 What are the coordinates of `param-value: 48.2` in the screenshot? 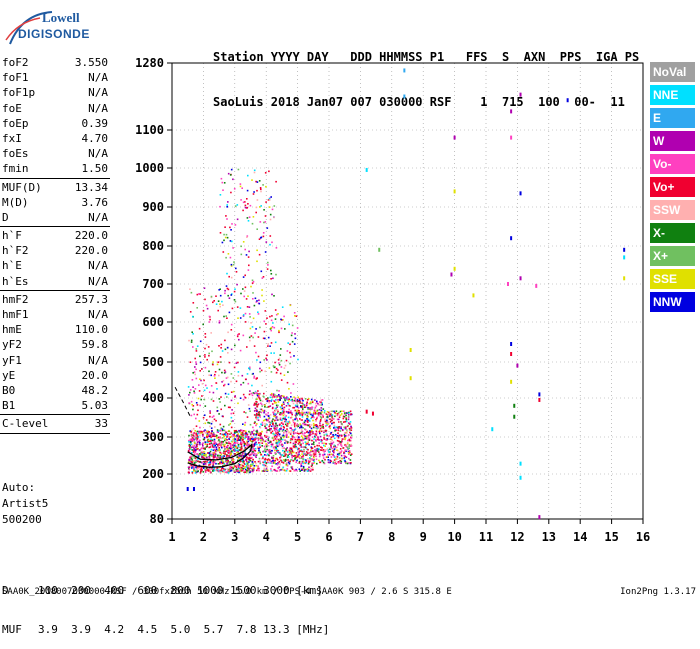 It's located at (95, 390).